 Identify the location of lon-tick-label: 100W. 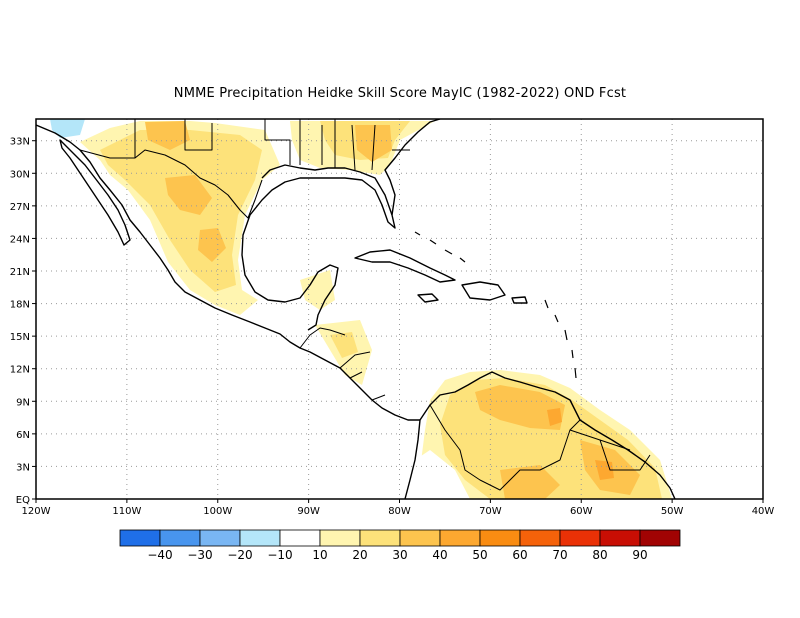
(217, 511).